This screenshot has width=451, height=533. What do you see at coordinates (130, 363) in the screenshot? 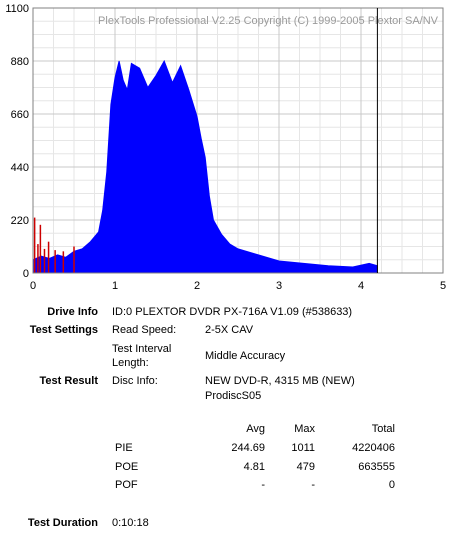
I see `test-interval-label-line2: Length:` at bounding box center [130, 363].